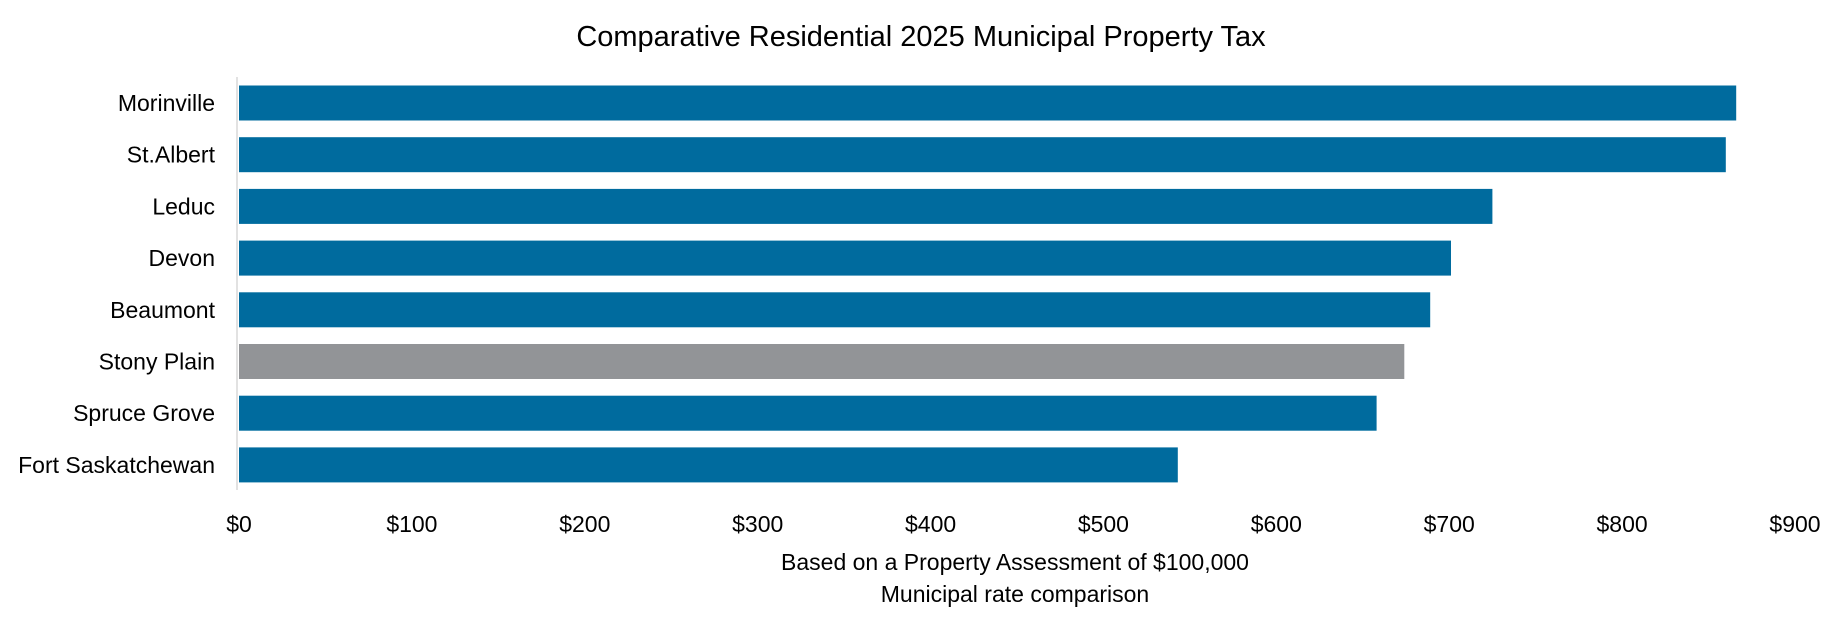  I want to click on x-tick-label: $100, so click(411, 524).